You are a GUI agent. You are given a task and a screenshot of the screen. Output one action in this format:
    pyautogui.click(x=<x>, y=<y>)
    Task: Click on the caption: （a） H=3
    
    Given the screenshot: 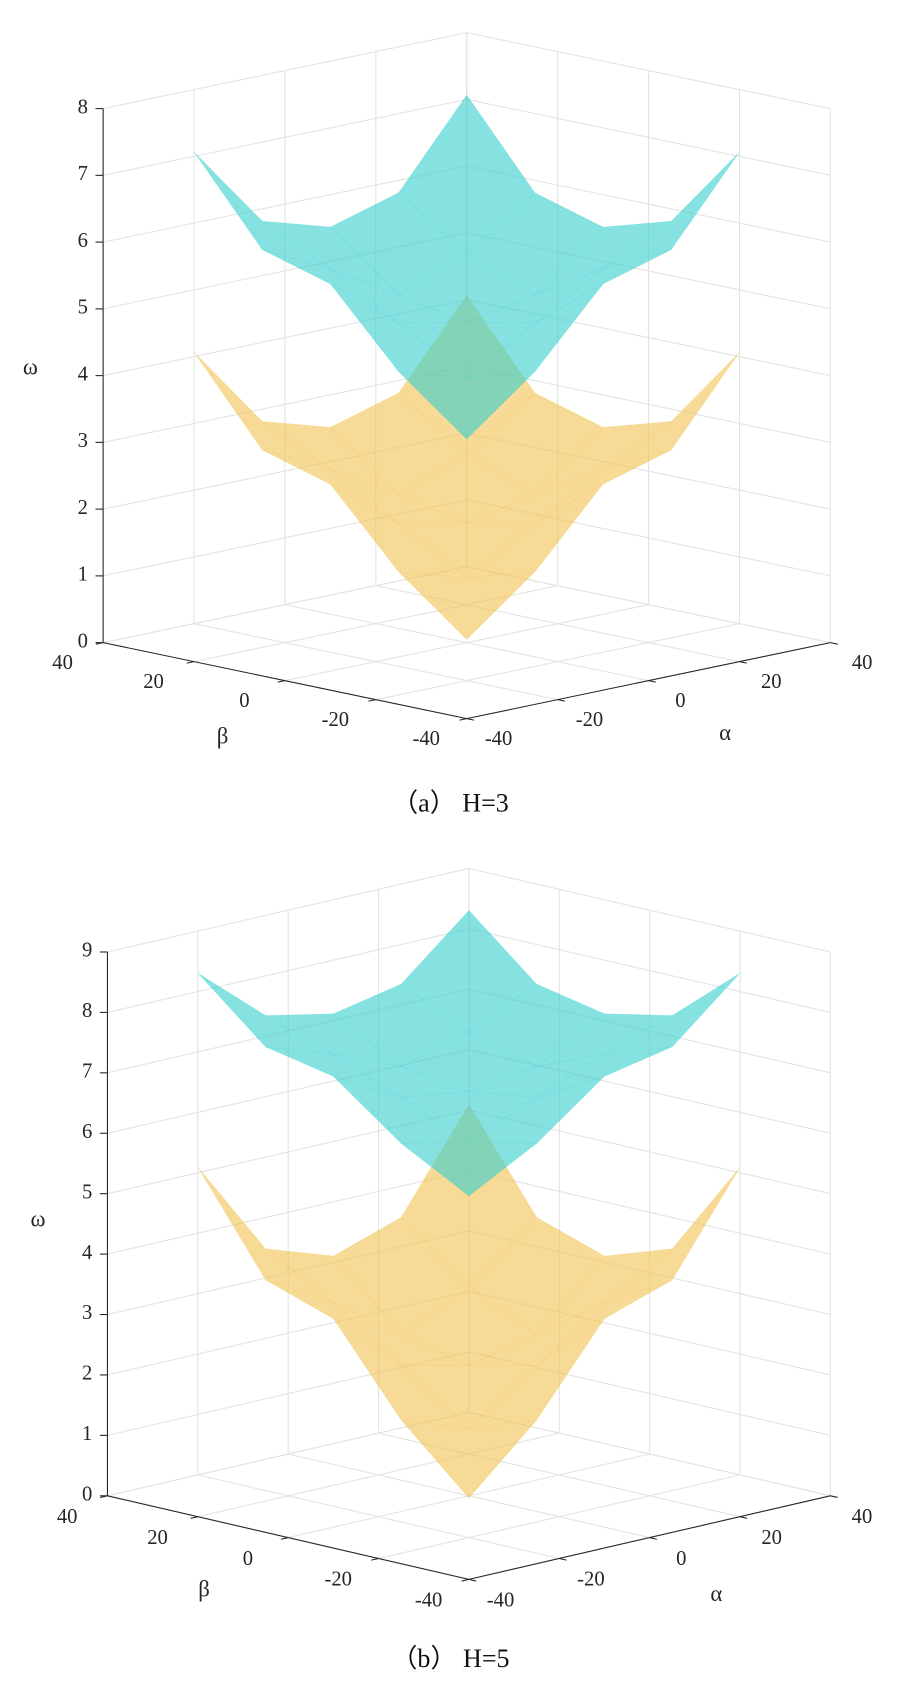 What is the action you would take?
    pyautogui.click(x=450, y=802)
    